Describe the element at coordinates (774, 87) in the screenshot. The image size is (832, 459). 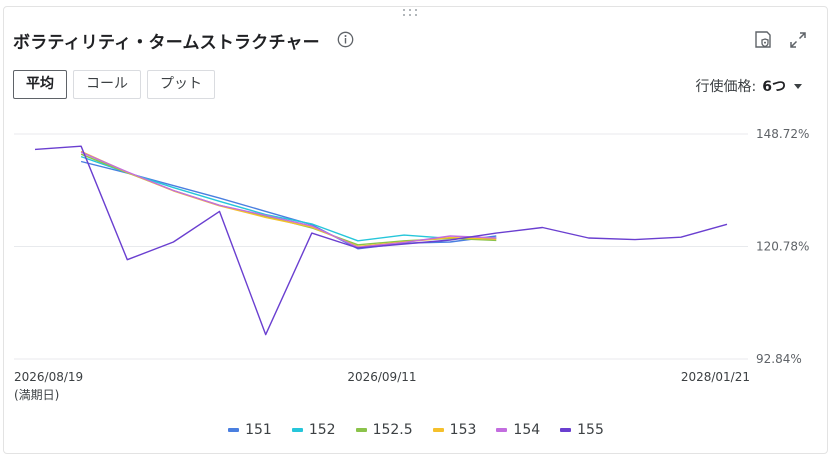
I see `strike-count-value: 6つ` at that location.